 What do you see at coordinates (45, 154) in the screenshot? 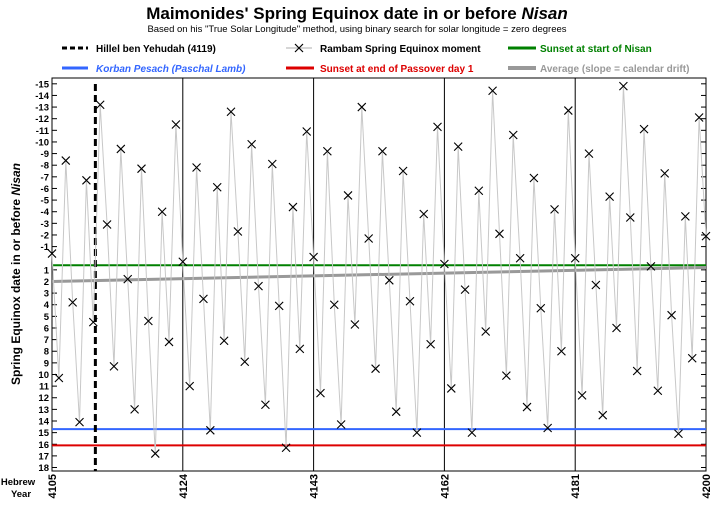
I see `y-tick-label: -9` at bounding box center [45, 154].